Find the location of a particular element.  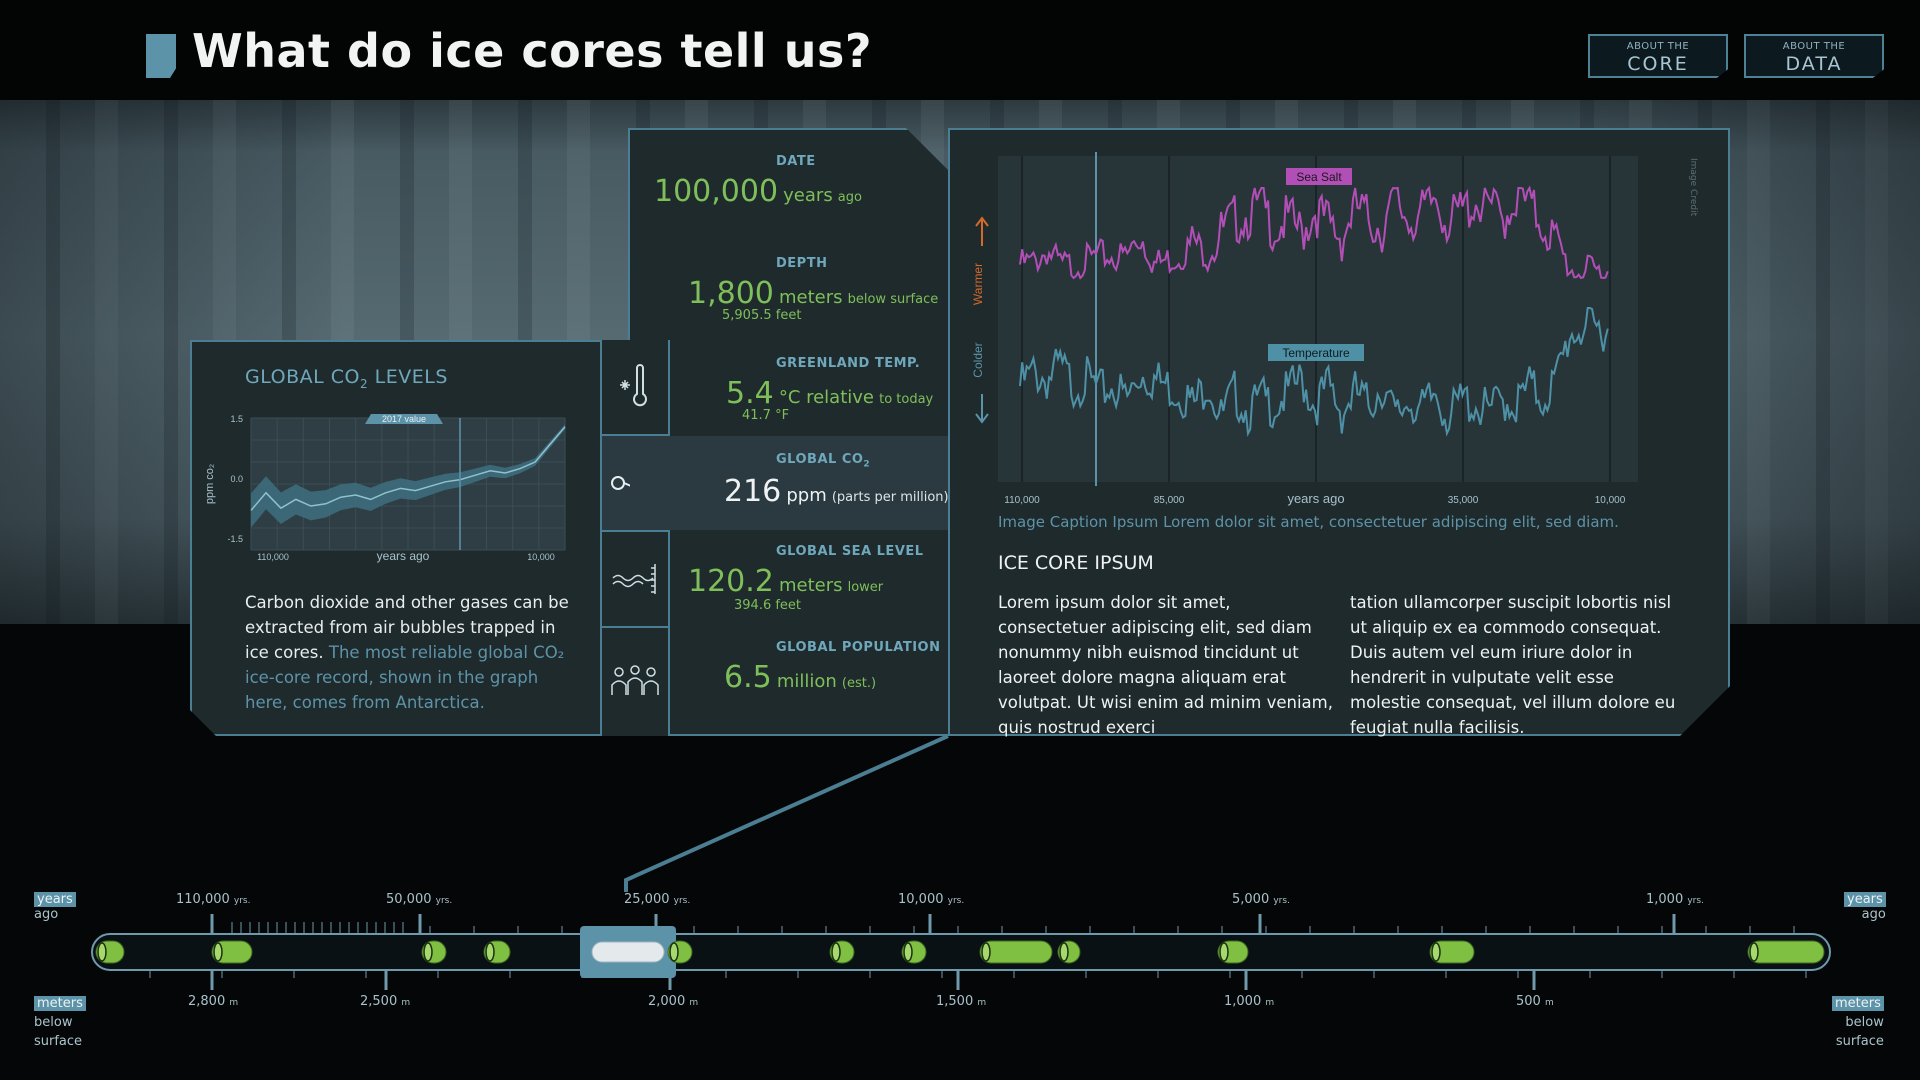

years-sub: ago is located at coordinates (46, 914).